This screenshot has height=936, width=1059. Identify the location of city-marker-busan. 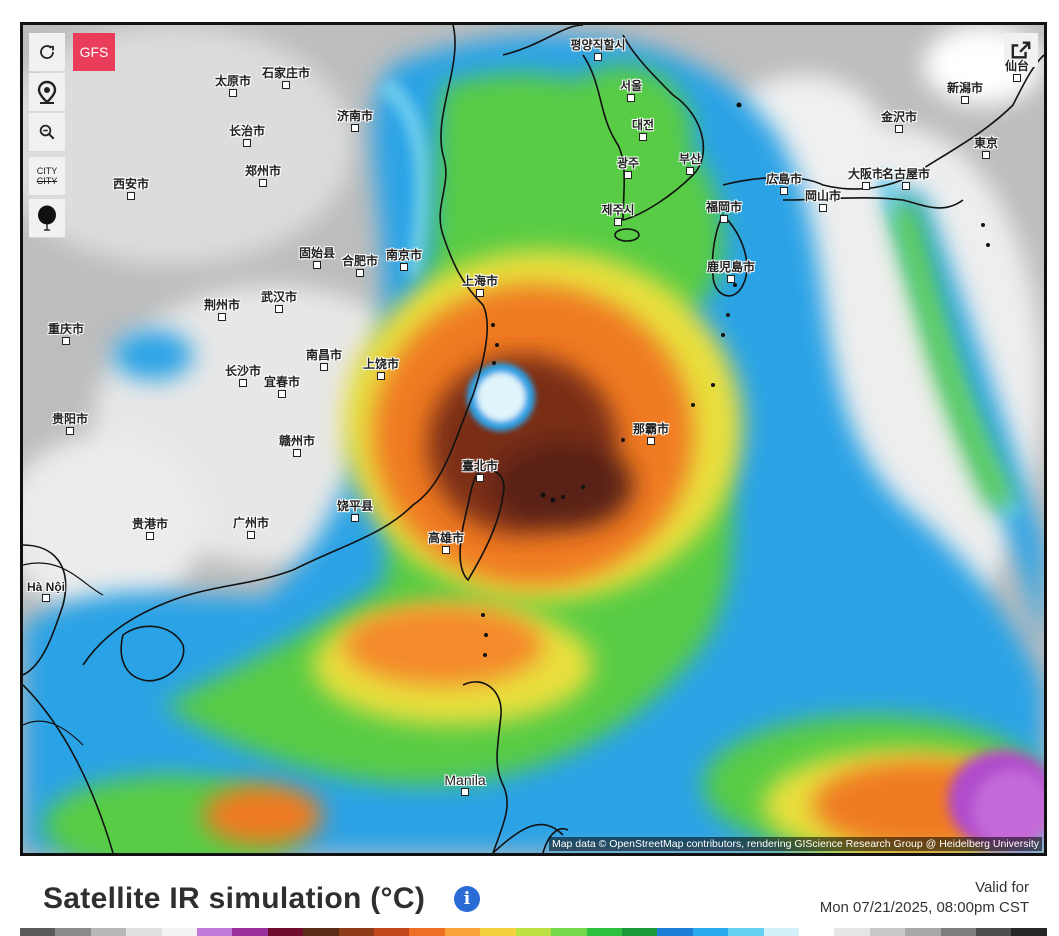
(690, 171).